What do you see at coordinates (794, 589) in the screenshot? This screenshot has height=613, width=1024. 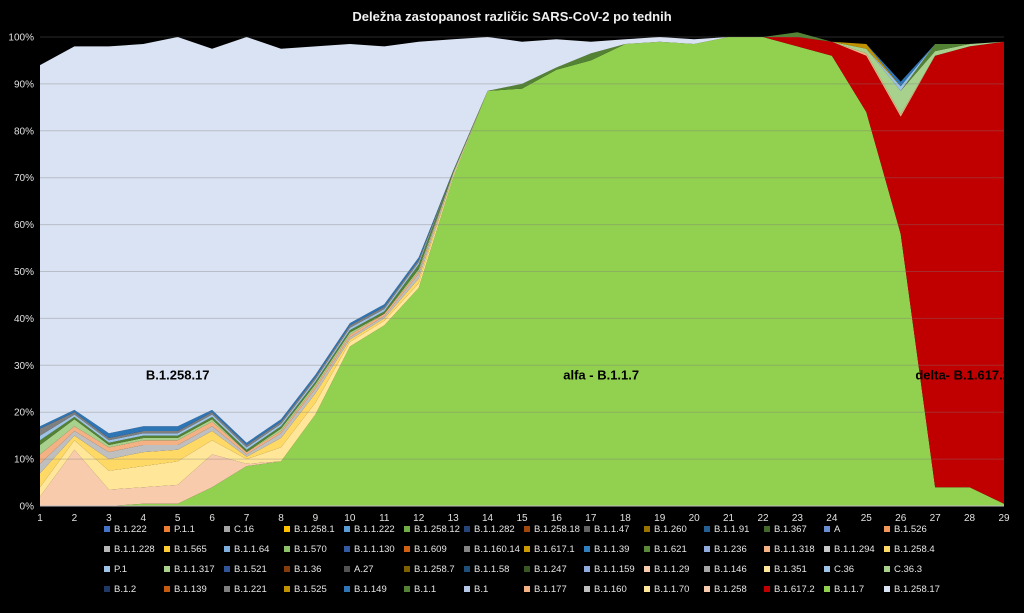 I see `legend-label: B.1.617.2` at bounding box center [794, 589].